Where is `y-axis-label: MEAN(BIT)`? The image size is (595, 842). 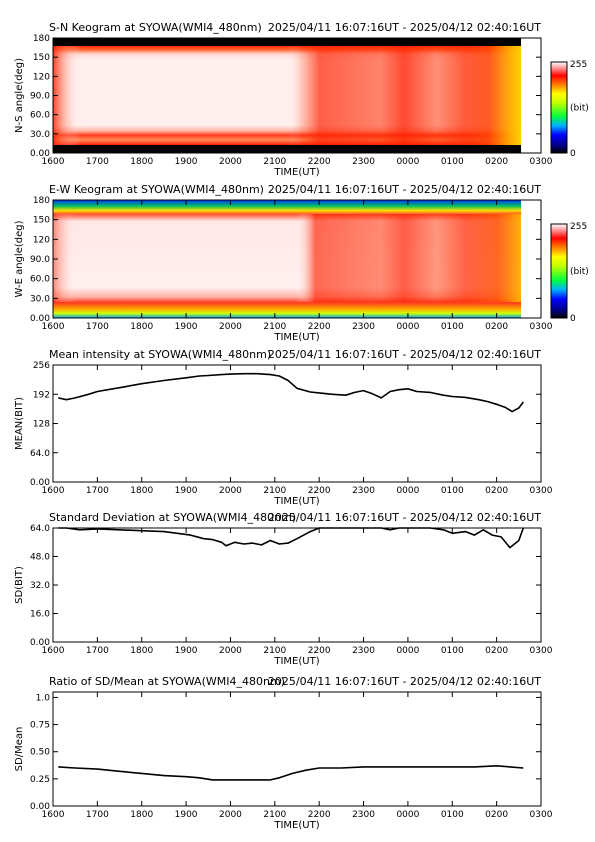 y-axis-label: MEAN(BIT) is located at coordinates (19, 423).